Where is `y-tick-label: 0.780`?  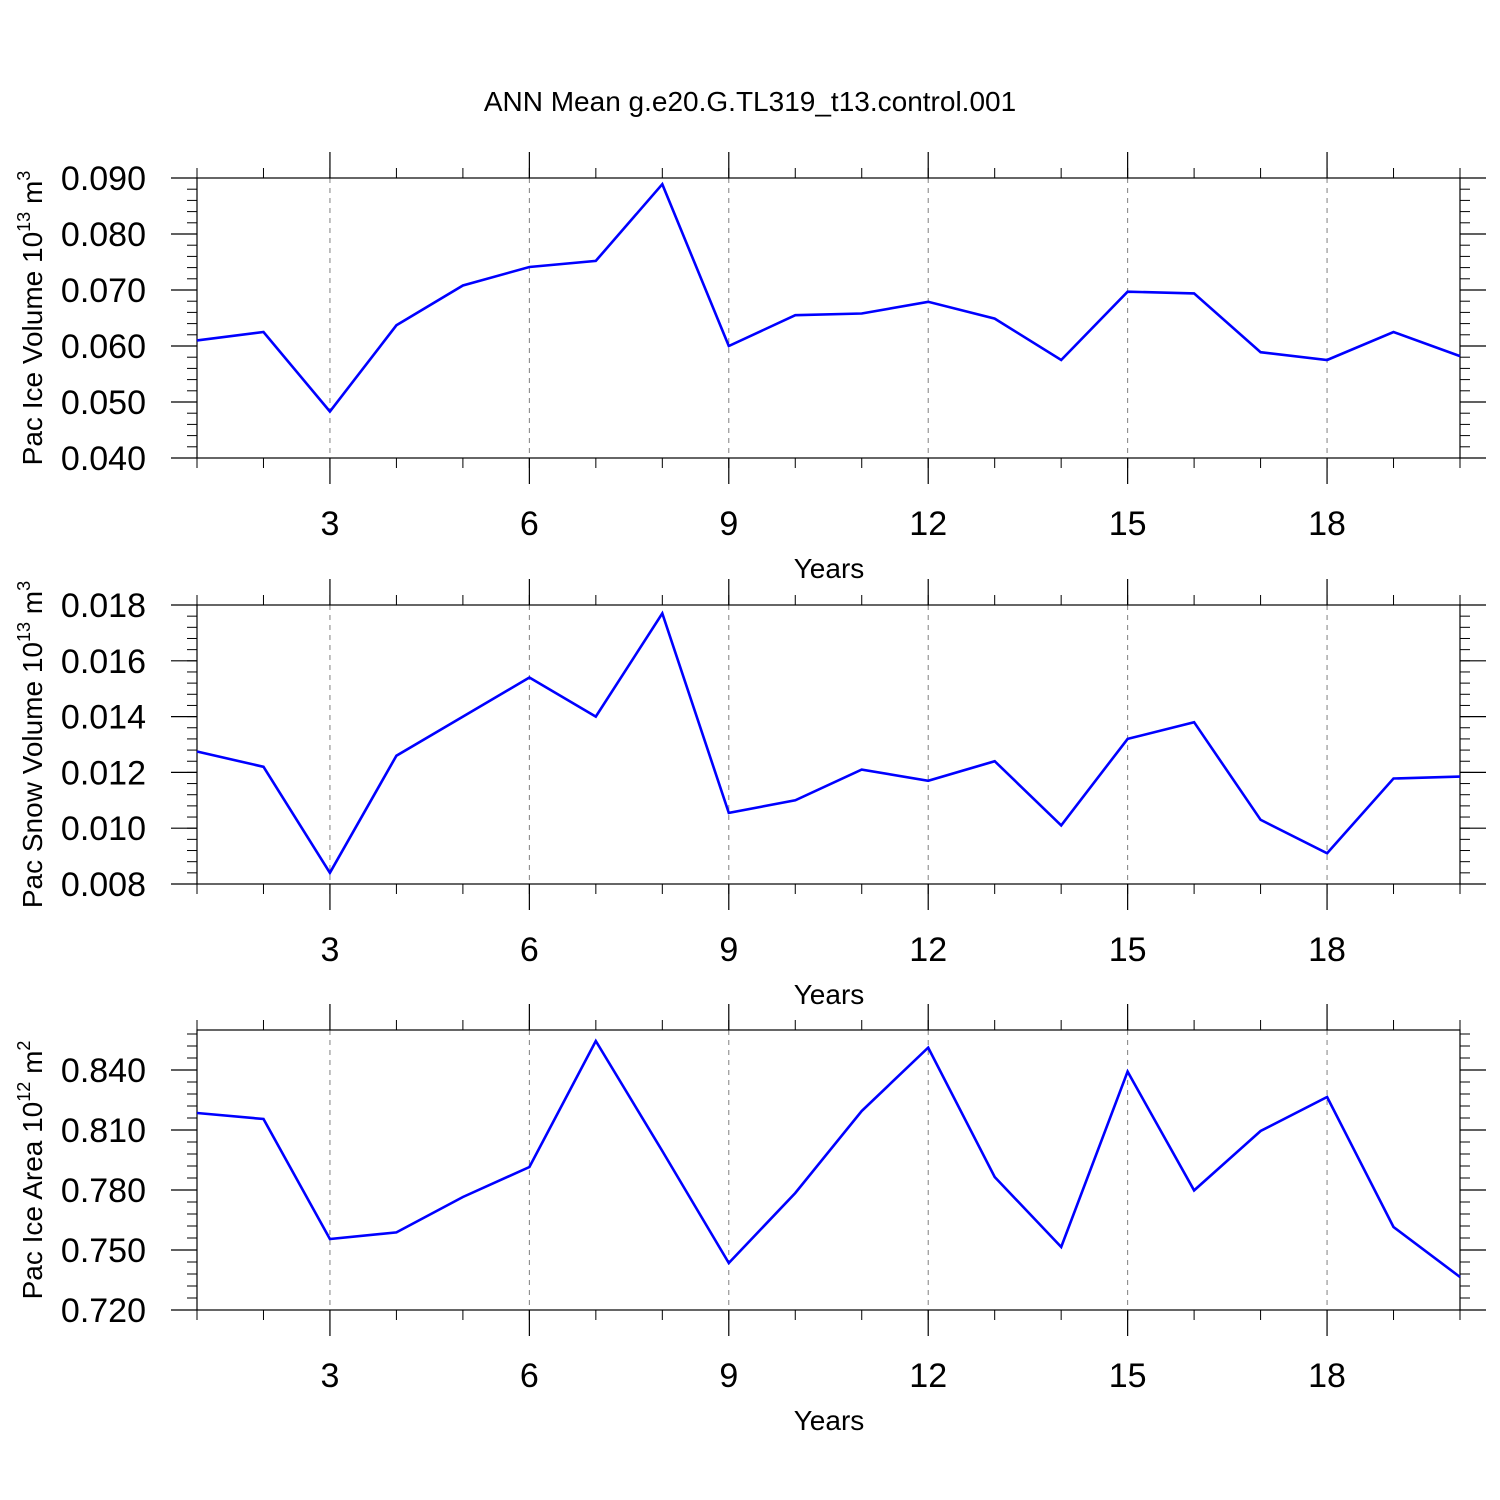 y-tick-label: 0.780 is located at coordinates (103, 1191).